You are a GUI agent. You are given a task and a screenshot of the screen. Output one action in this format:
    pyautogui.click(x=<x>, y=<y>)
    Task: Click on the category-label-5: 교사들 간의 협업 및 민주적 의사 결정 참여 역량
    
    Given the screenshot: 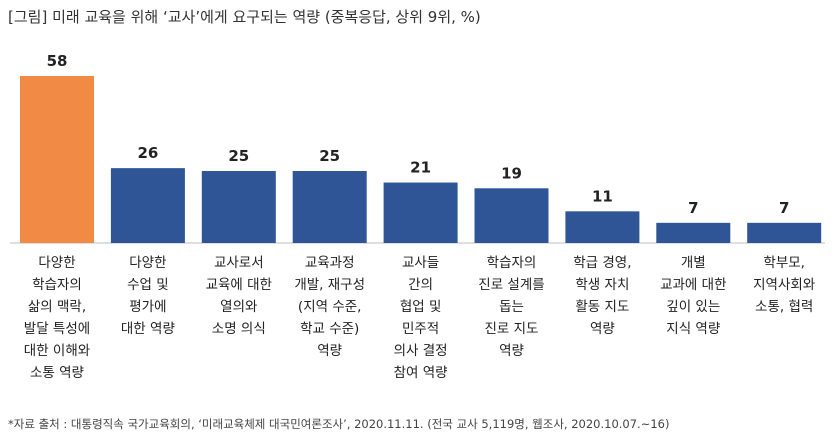 What is the action you would take?
    pyautogui.click(x=420, y=318)
    